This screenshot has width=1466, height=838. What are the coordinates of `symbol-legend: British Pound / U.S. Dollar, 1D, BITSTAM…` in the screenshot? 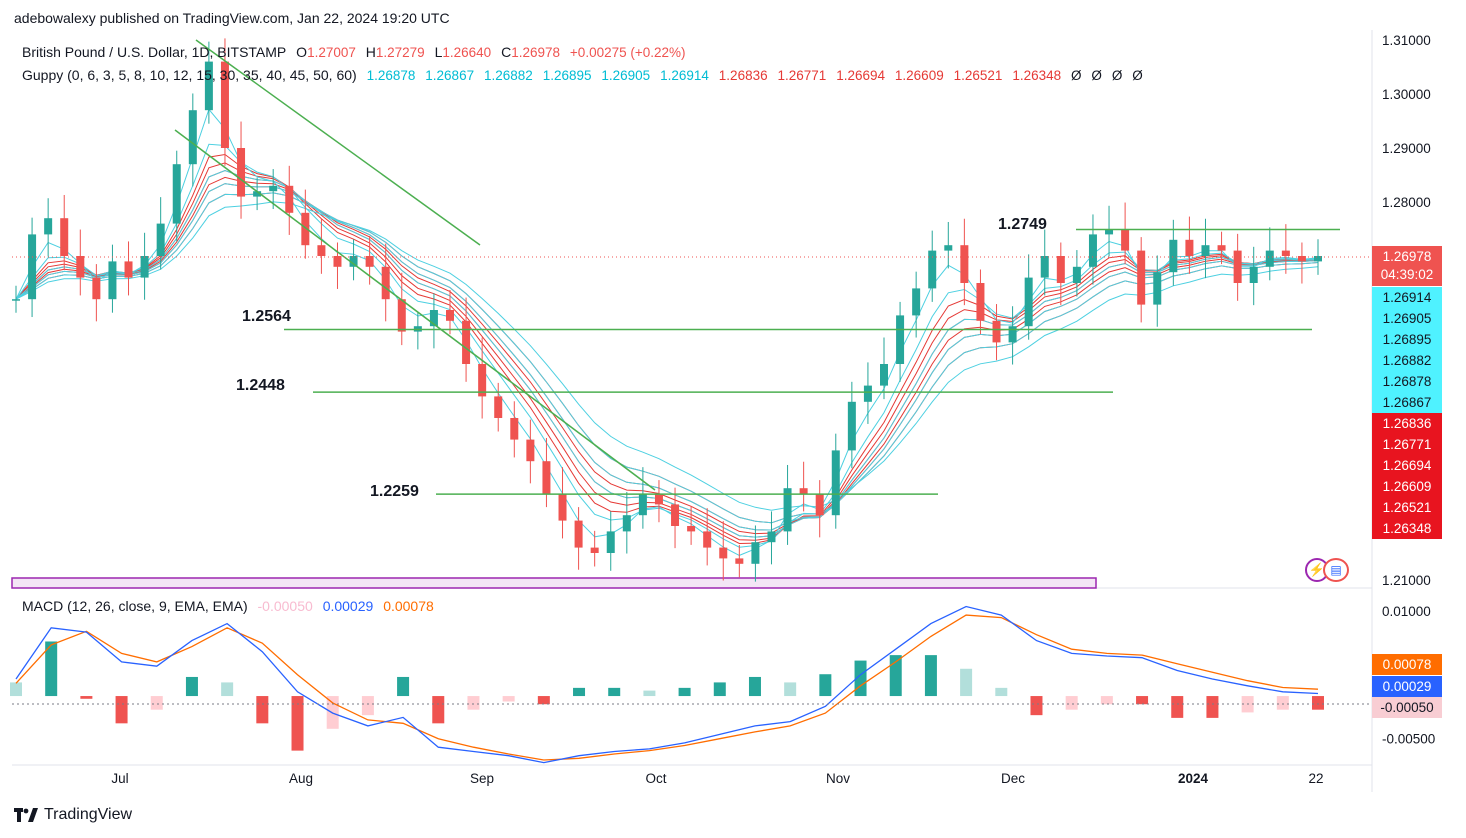 It's located at (357, 52).